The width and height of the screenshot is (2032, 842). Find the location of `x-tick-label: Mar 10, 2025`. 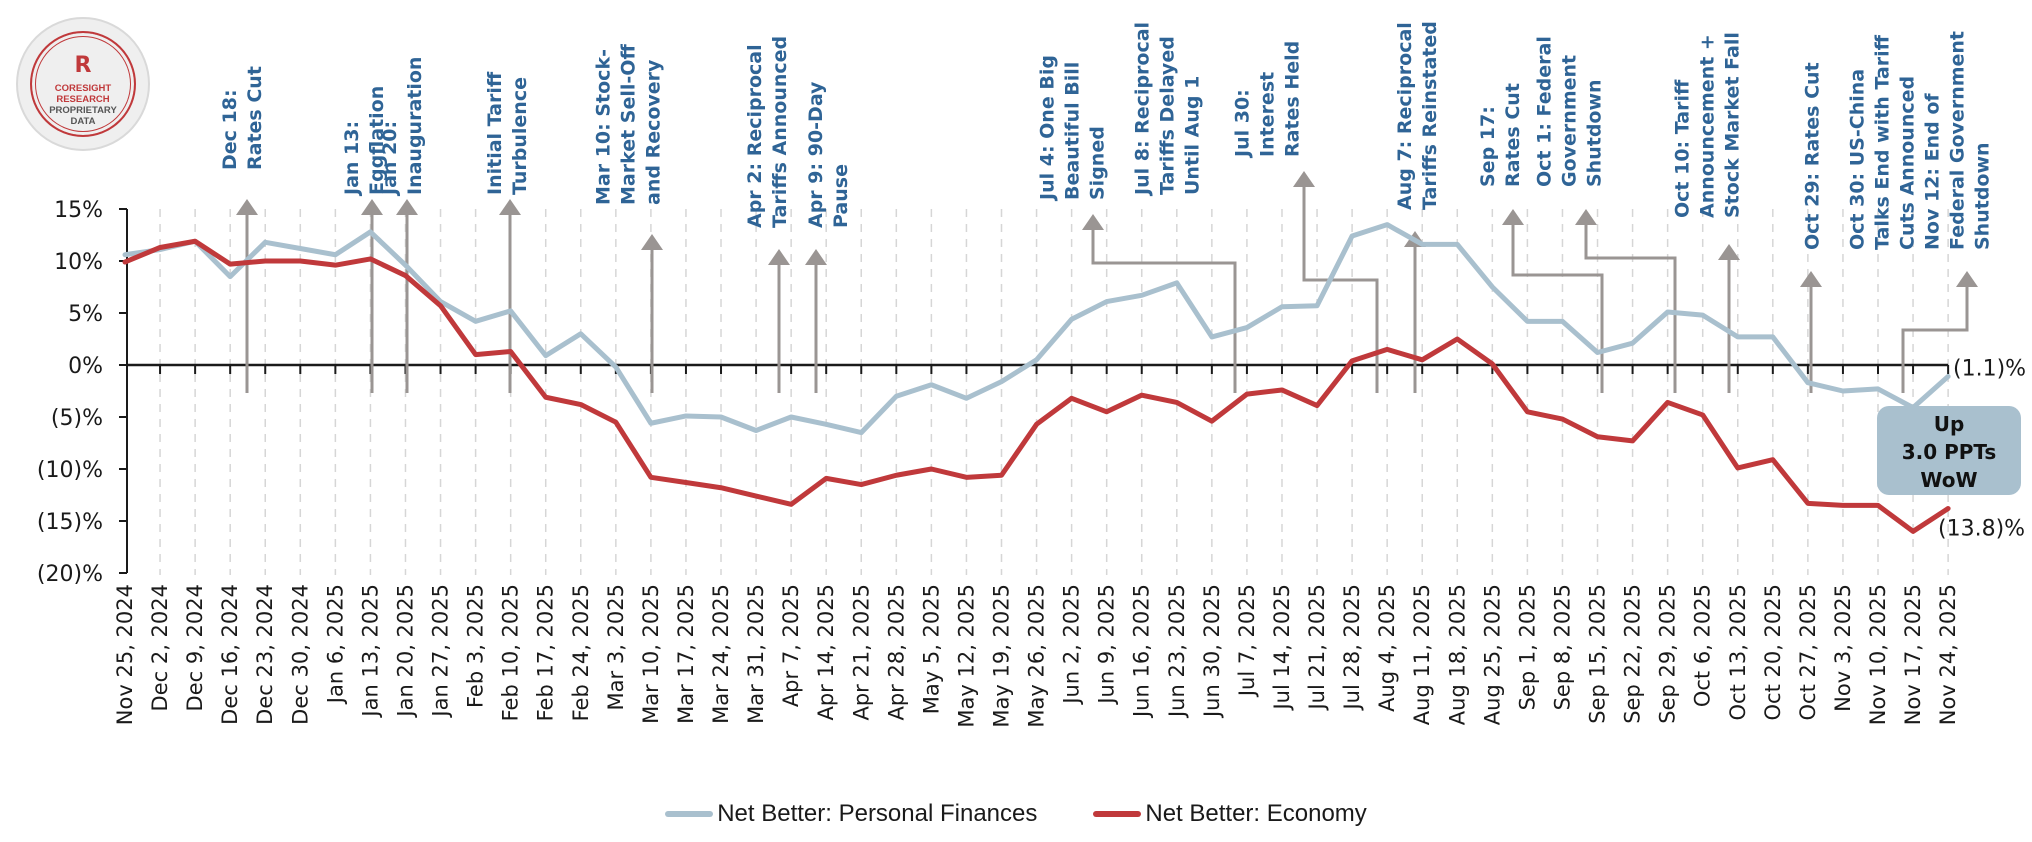

x-tick-label: Mar 10, 2025 is located at coordinates (651, 654).